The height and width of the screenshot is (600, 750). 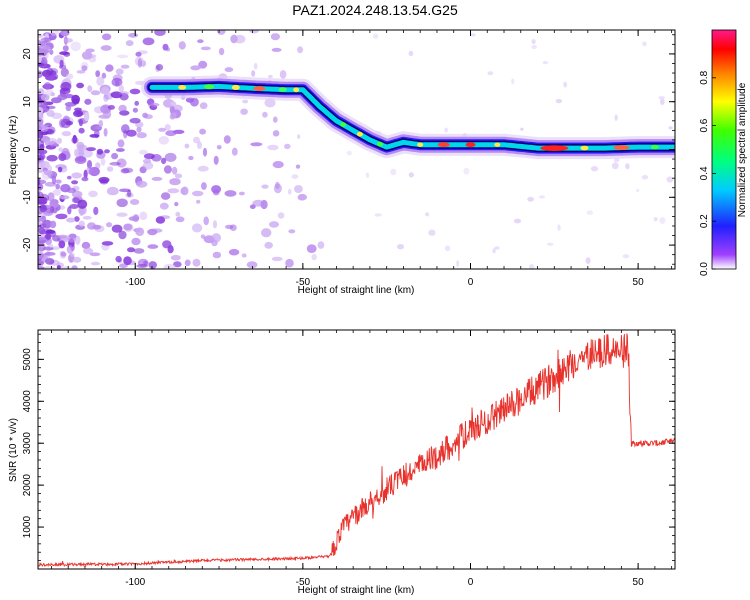 I want to click on colorbar-tick-label: 0.0, so click(x=704, y=269).